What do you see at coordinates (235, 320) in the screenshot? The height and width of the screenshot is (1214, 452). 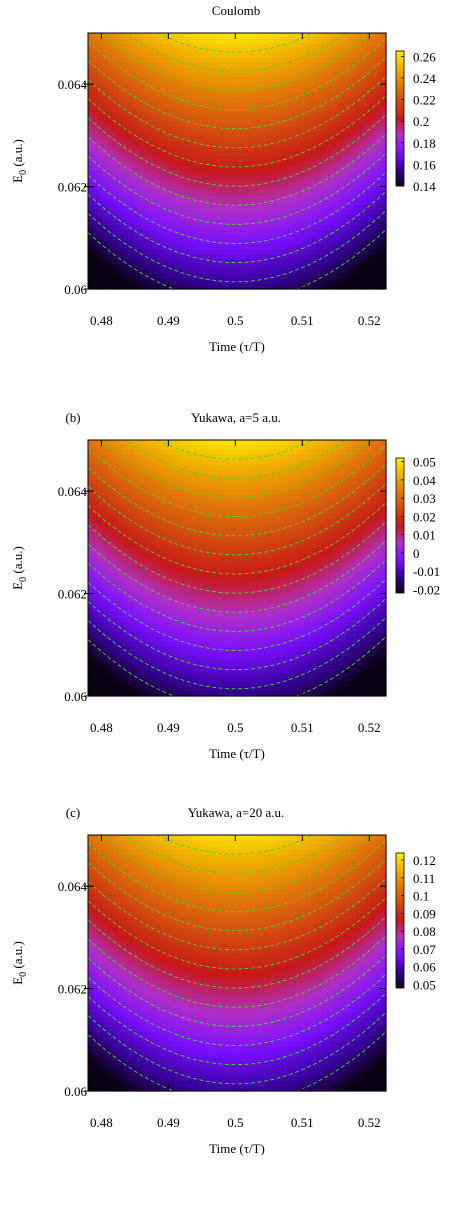 I see `x-tick-label: 0.5` at bounding box center [235, 320].